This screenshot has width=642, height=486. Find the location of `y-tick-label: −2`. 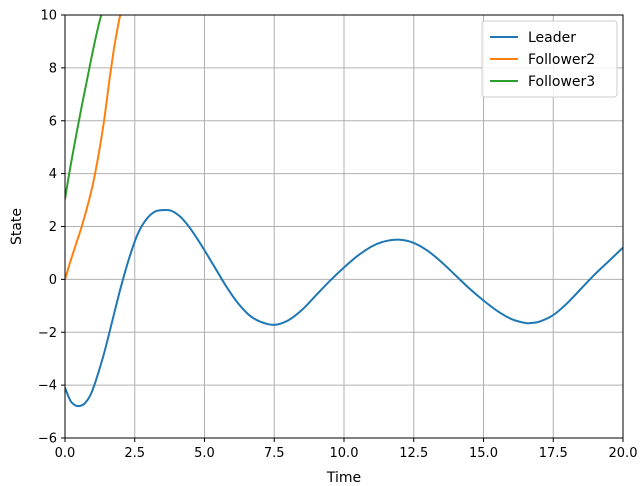

y-tick-label: −2 is located at coordinates (47, 333).